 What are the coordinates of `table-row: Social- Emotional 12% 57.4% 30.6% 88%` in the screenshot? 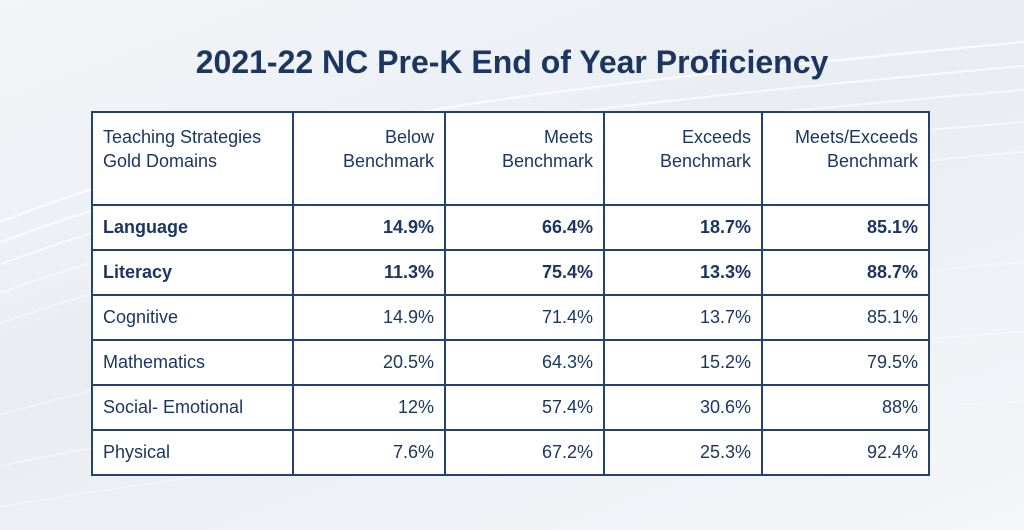 It's located at (510, 407).